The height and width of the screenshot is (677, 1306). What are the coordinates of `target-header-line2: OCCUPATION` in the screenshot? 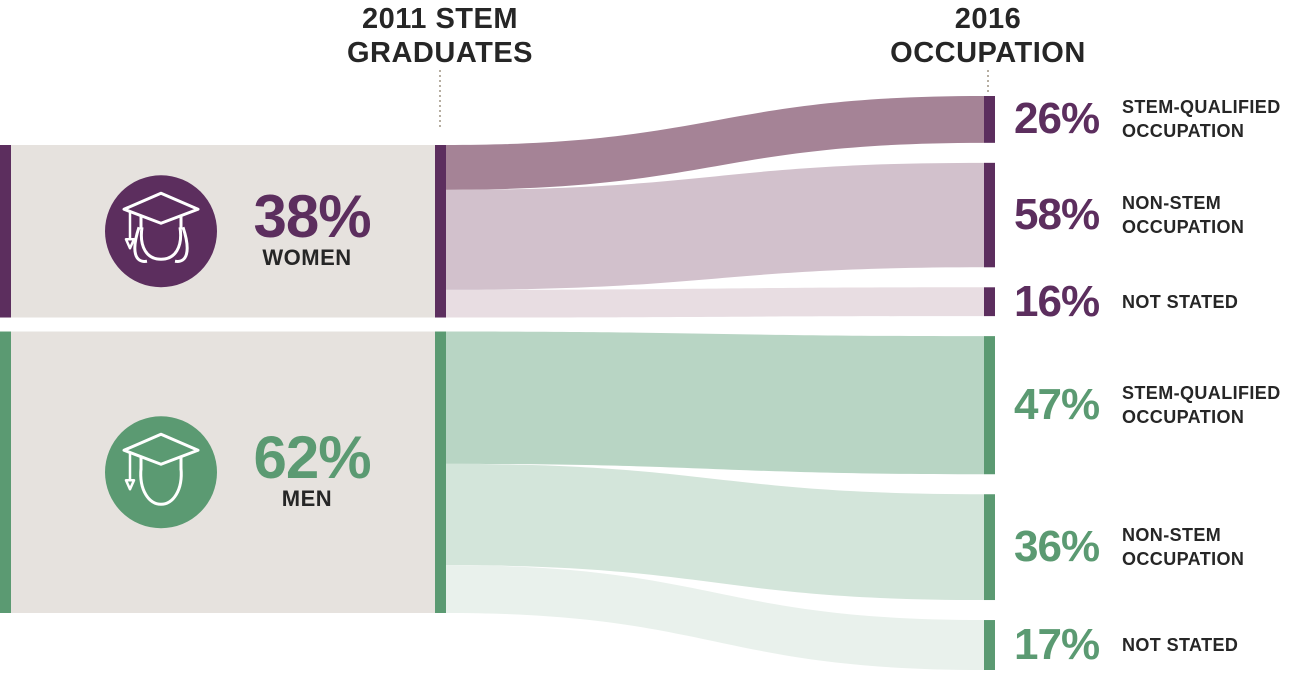 It's located at (988, 53).